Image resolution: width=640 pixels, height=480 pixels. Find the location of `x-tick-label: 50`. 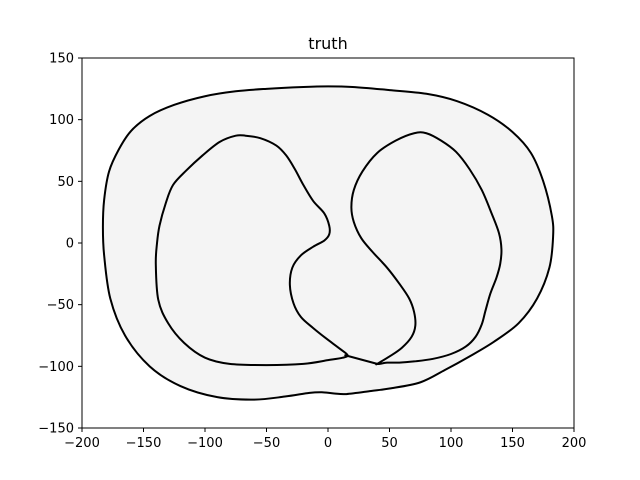

x-tick-label: 50 is located at coordinates (389, 443).